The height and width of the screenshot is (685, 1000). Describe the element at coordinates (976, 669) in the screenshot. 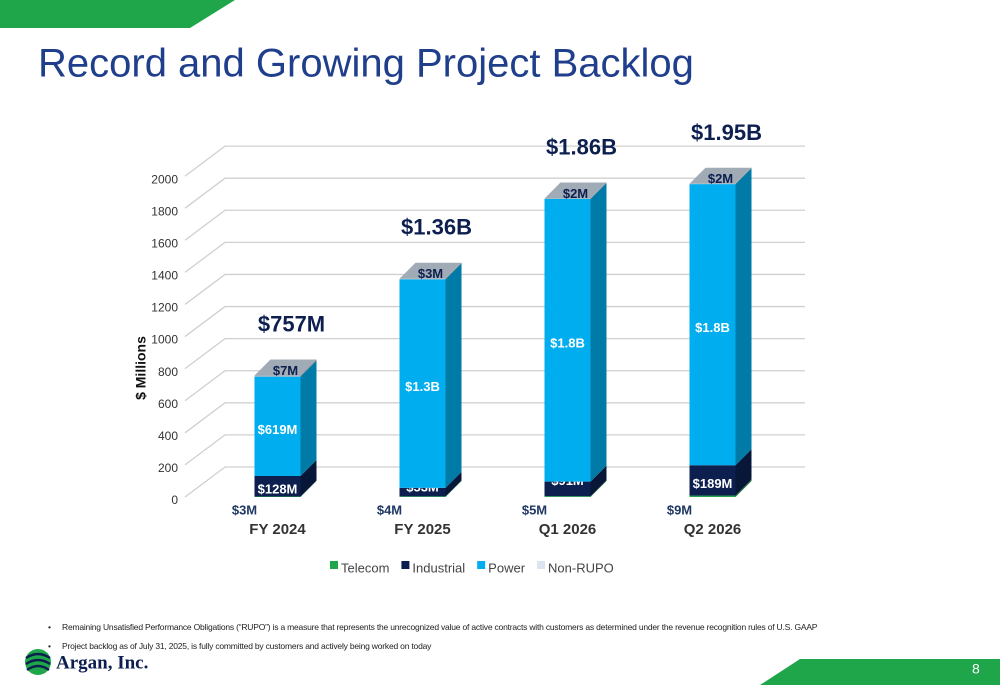

I see `page-number: 8` at that location.